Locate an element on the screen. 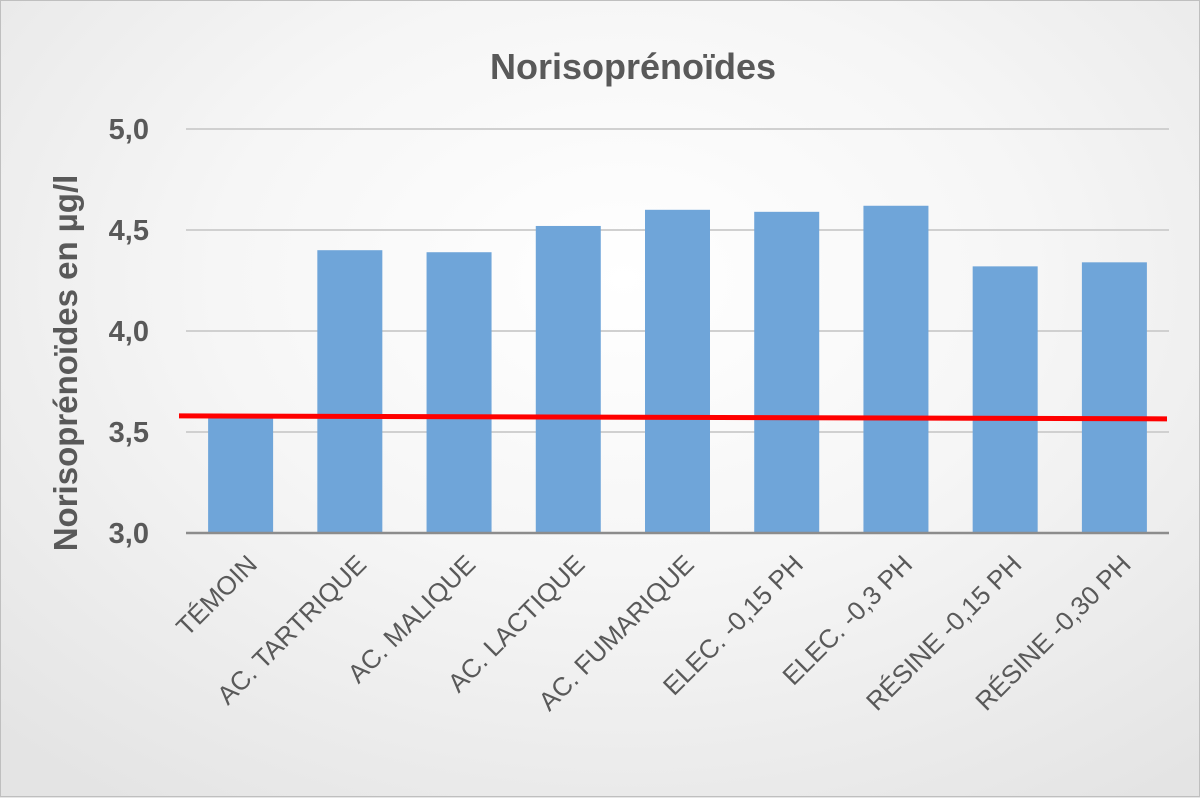 This screenshot has height=798, width=1200. y-axis-ticks: 3,0 3,5 4,0 4,5 5,0 is located at coordinates (129, 332).